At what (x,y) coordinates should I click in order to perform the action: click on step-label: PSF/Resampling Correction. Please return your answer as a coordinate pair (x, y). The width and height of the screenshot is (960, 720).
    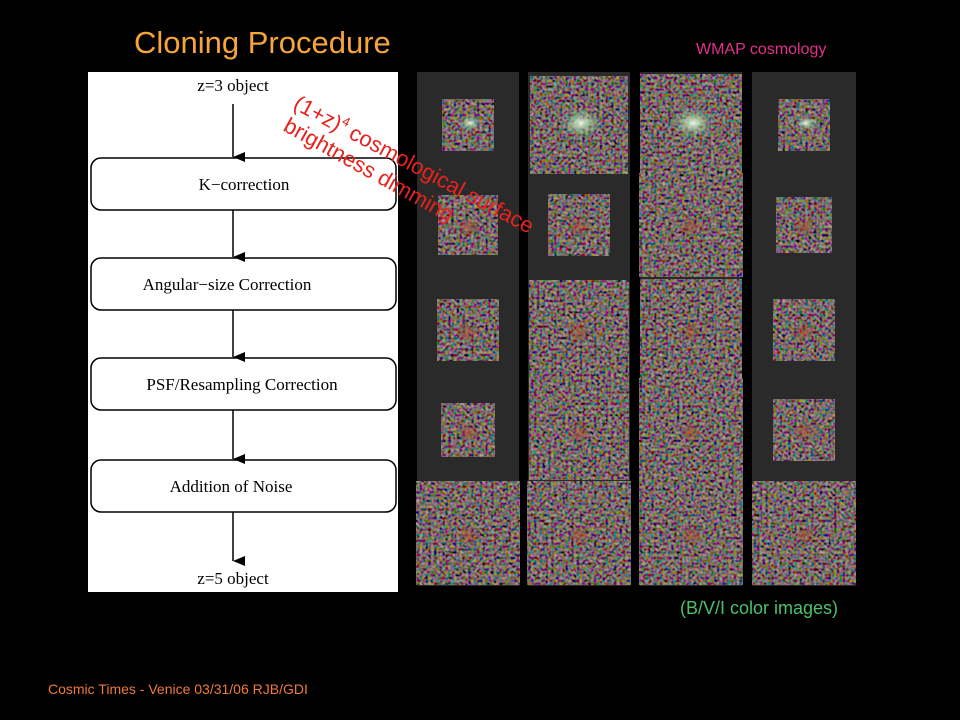
    Looking at the image, I should click on (242, 384).